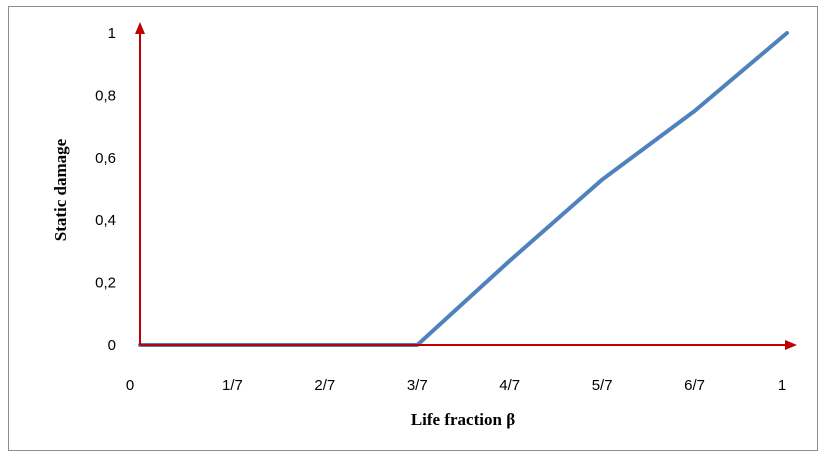 The image size is (821, 457). What do you see at coordinates (694, 385) in the screenshot?
I see `x-tick-label: 6/7` at bounding box center [694, 385].